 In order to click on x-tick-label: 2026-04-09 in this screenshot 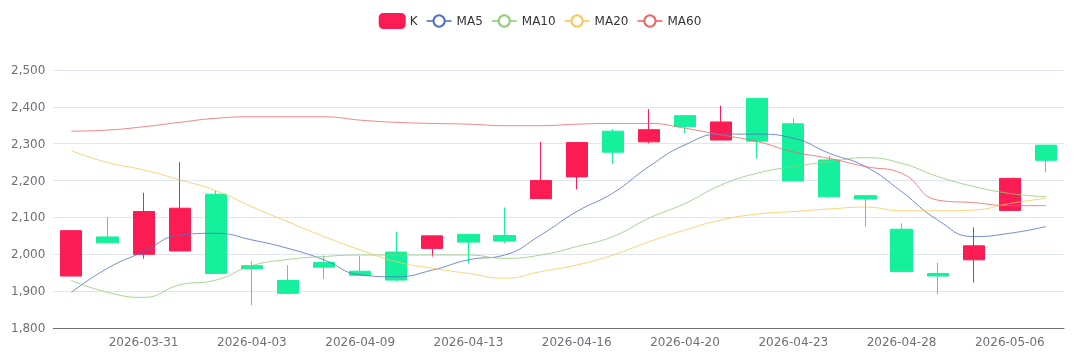, I will do `click(360, 342)`.